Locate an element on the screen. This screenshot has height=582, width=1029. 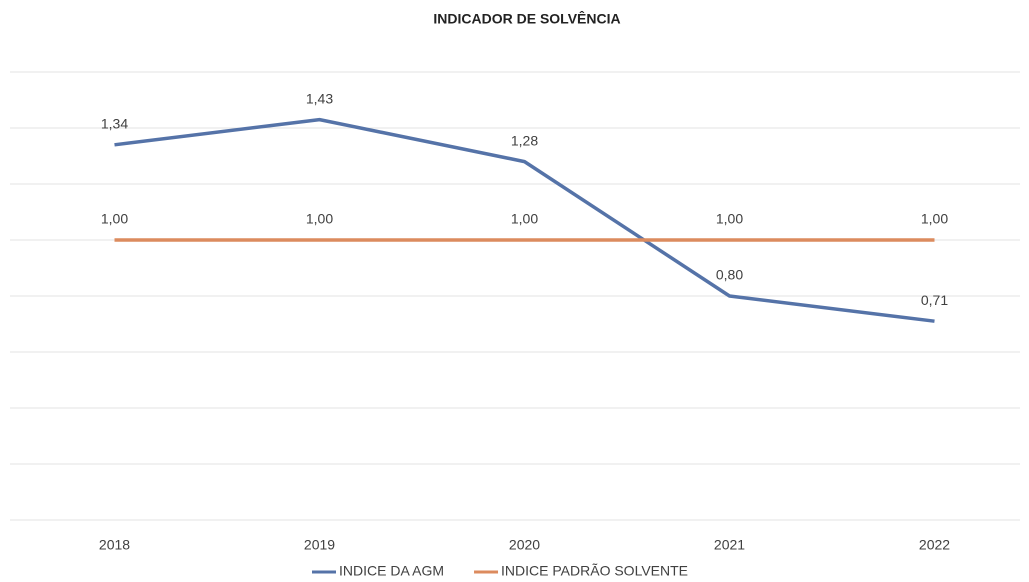
x-tick-label: 2022 is located at coordinates (934, 545).